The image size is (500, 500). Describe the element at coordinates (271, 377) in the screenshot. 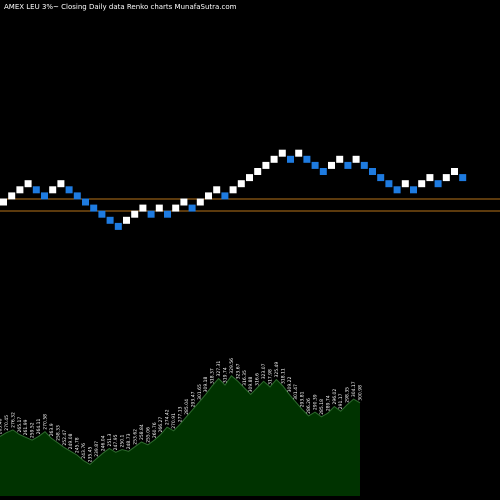

I see `area-value-label: 317.98` at that location.